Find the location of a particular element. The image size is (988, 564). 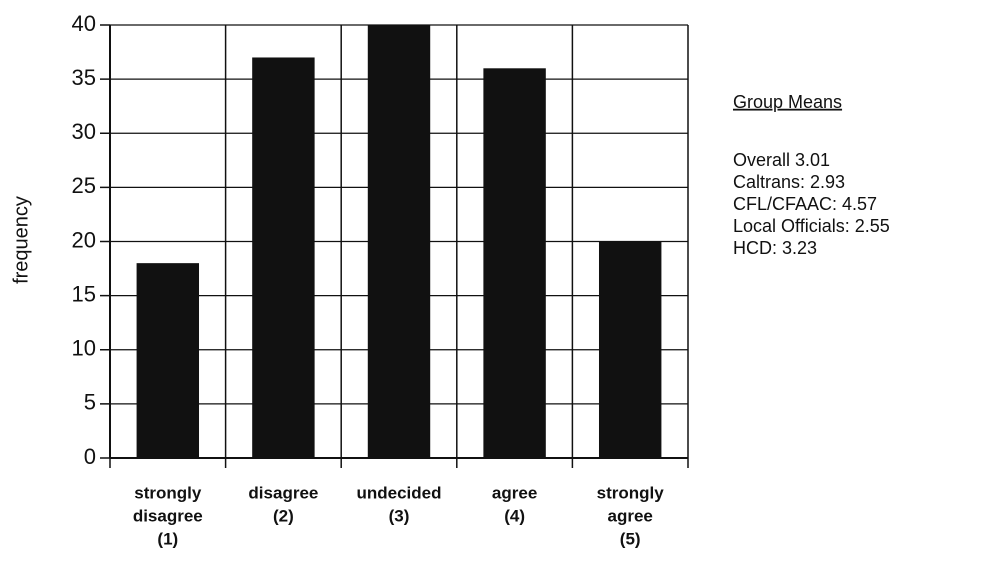

y-tick-label: 15 is located at coordinates (84, 293).